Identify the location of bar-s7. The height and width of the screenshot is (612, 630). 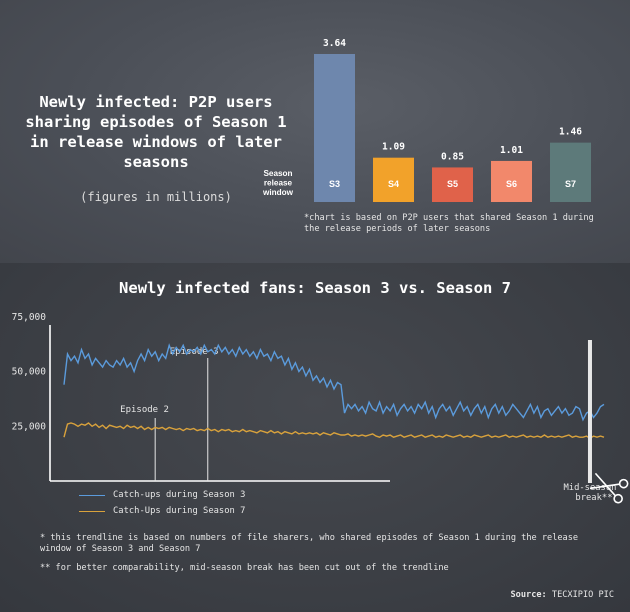
(570, 172).